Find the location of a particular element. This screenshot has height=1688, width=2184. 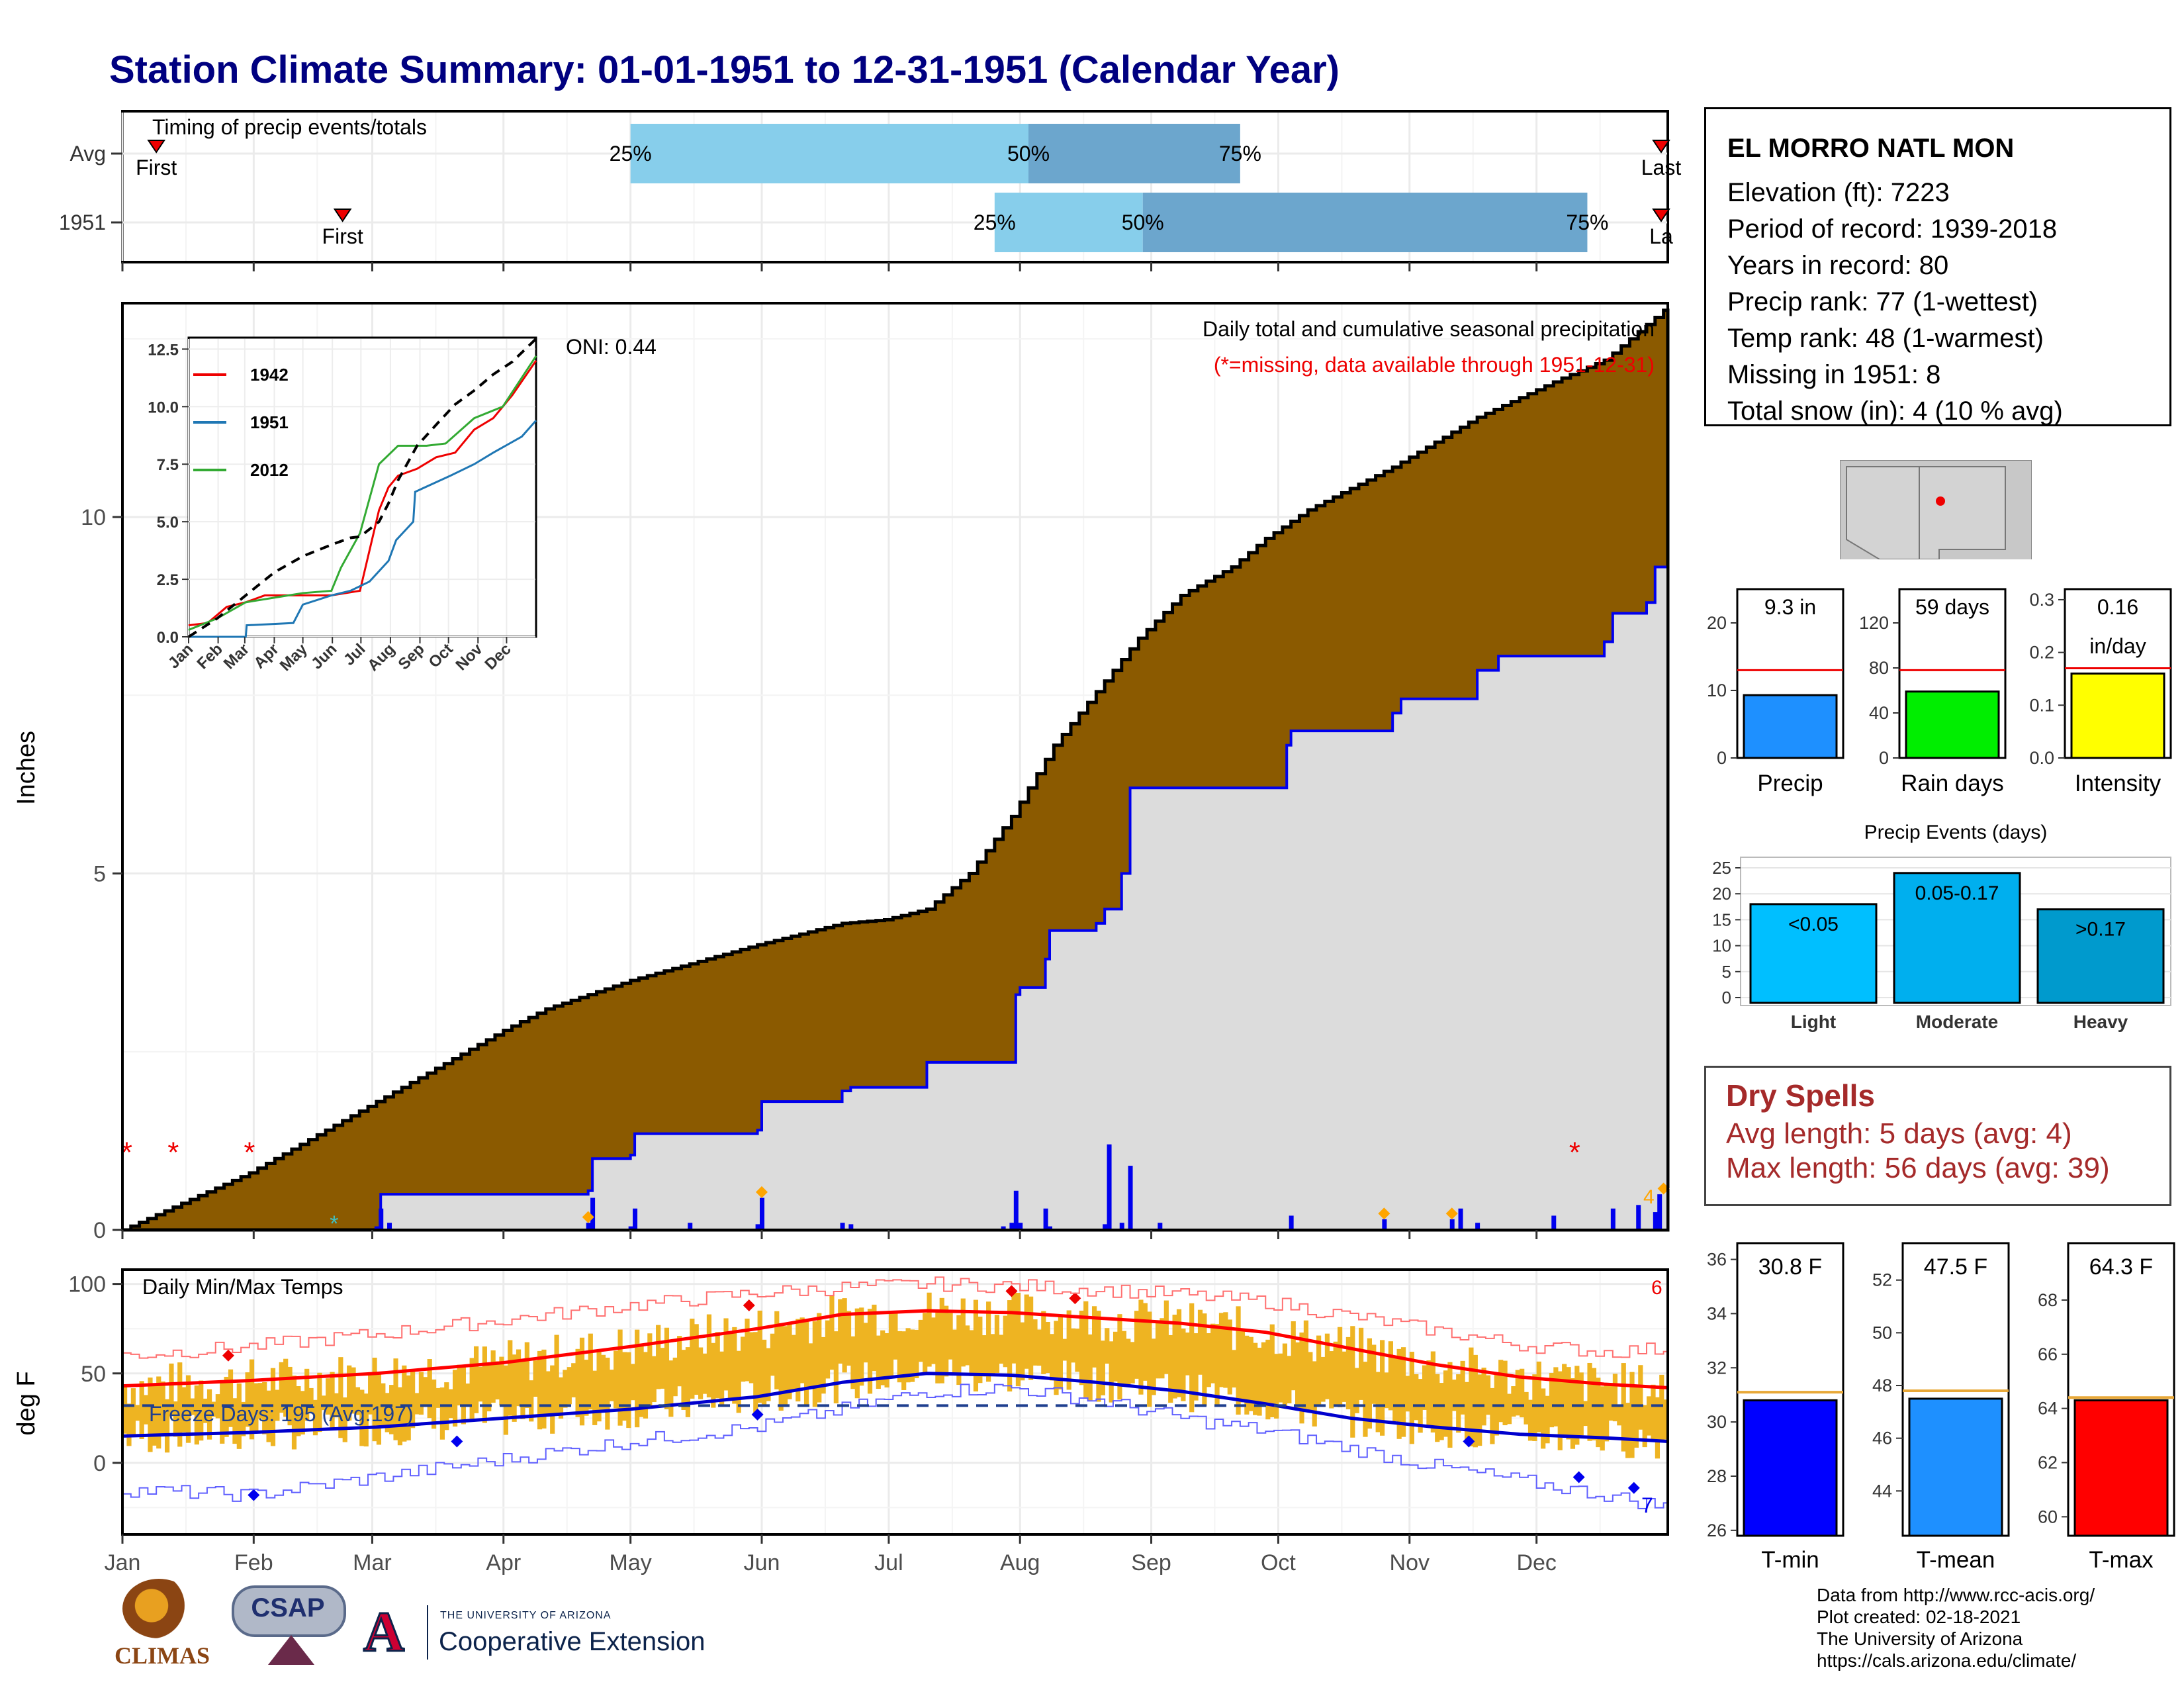

missing-data-asterisk: * is located at coordinates (127, 1153).